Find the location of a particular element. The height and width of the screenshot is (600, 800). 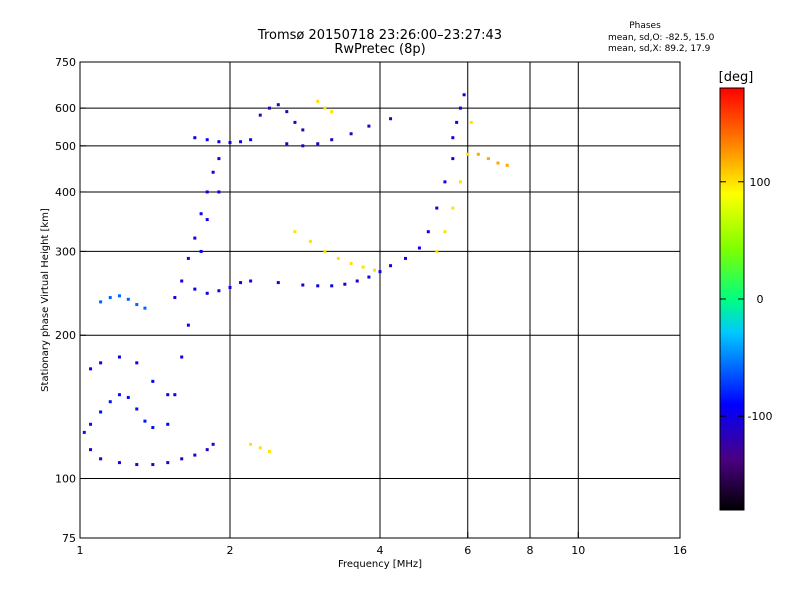

x-tick-label: 16 is located at coordinates (680, 550).